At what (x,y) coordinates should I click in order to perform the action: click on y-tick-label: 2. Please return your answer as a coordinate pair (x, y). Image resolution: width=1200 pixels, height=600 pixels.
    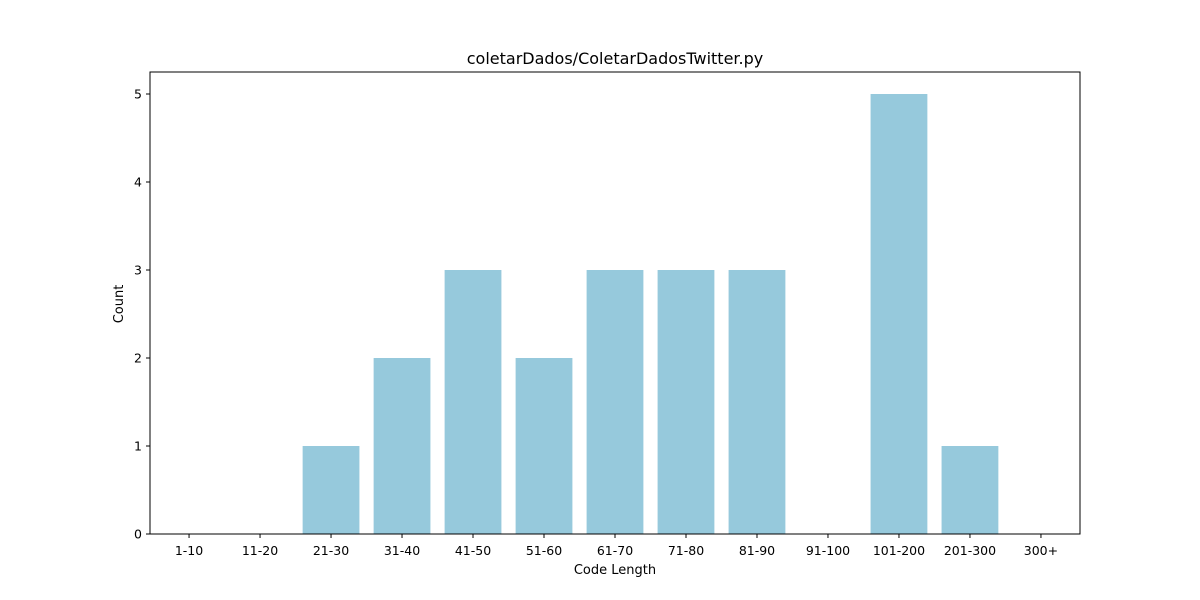
    Looking at the image, I should click on (138, 358).